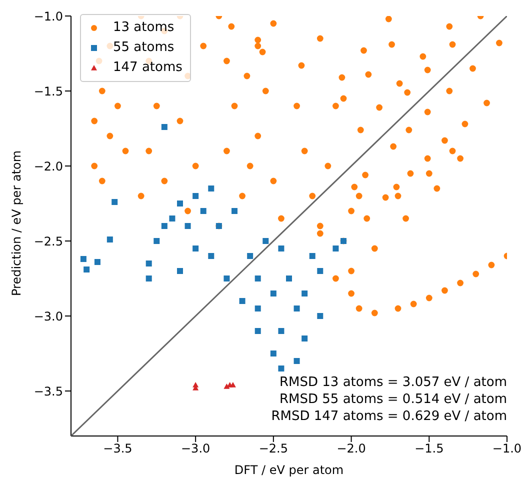 This screenshot has width=523, height=481. Describe the element at coordinates (48, 391) in the screenshot. I see `y-tick-label: −3.5` at that location.